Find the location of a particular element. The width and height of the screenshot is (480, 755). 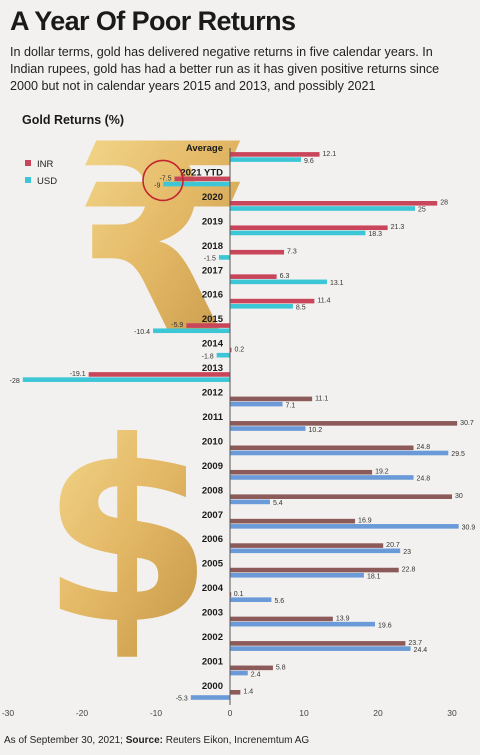

category-label: 2016 is located at coordinates (212, 295).